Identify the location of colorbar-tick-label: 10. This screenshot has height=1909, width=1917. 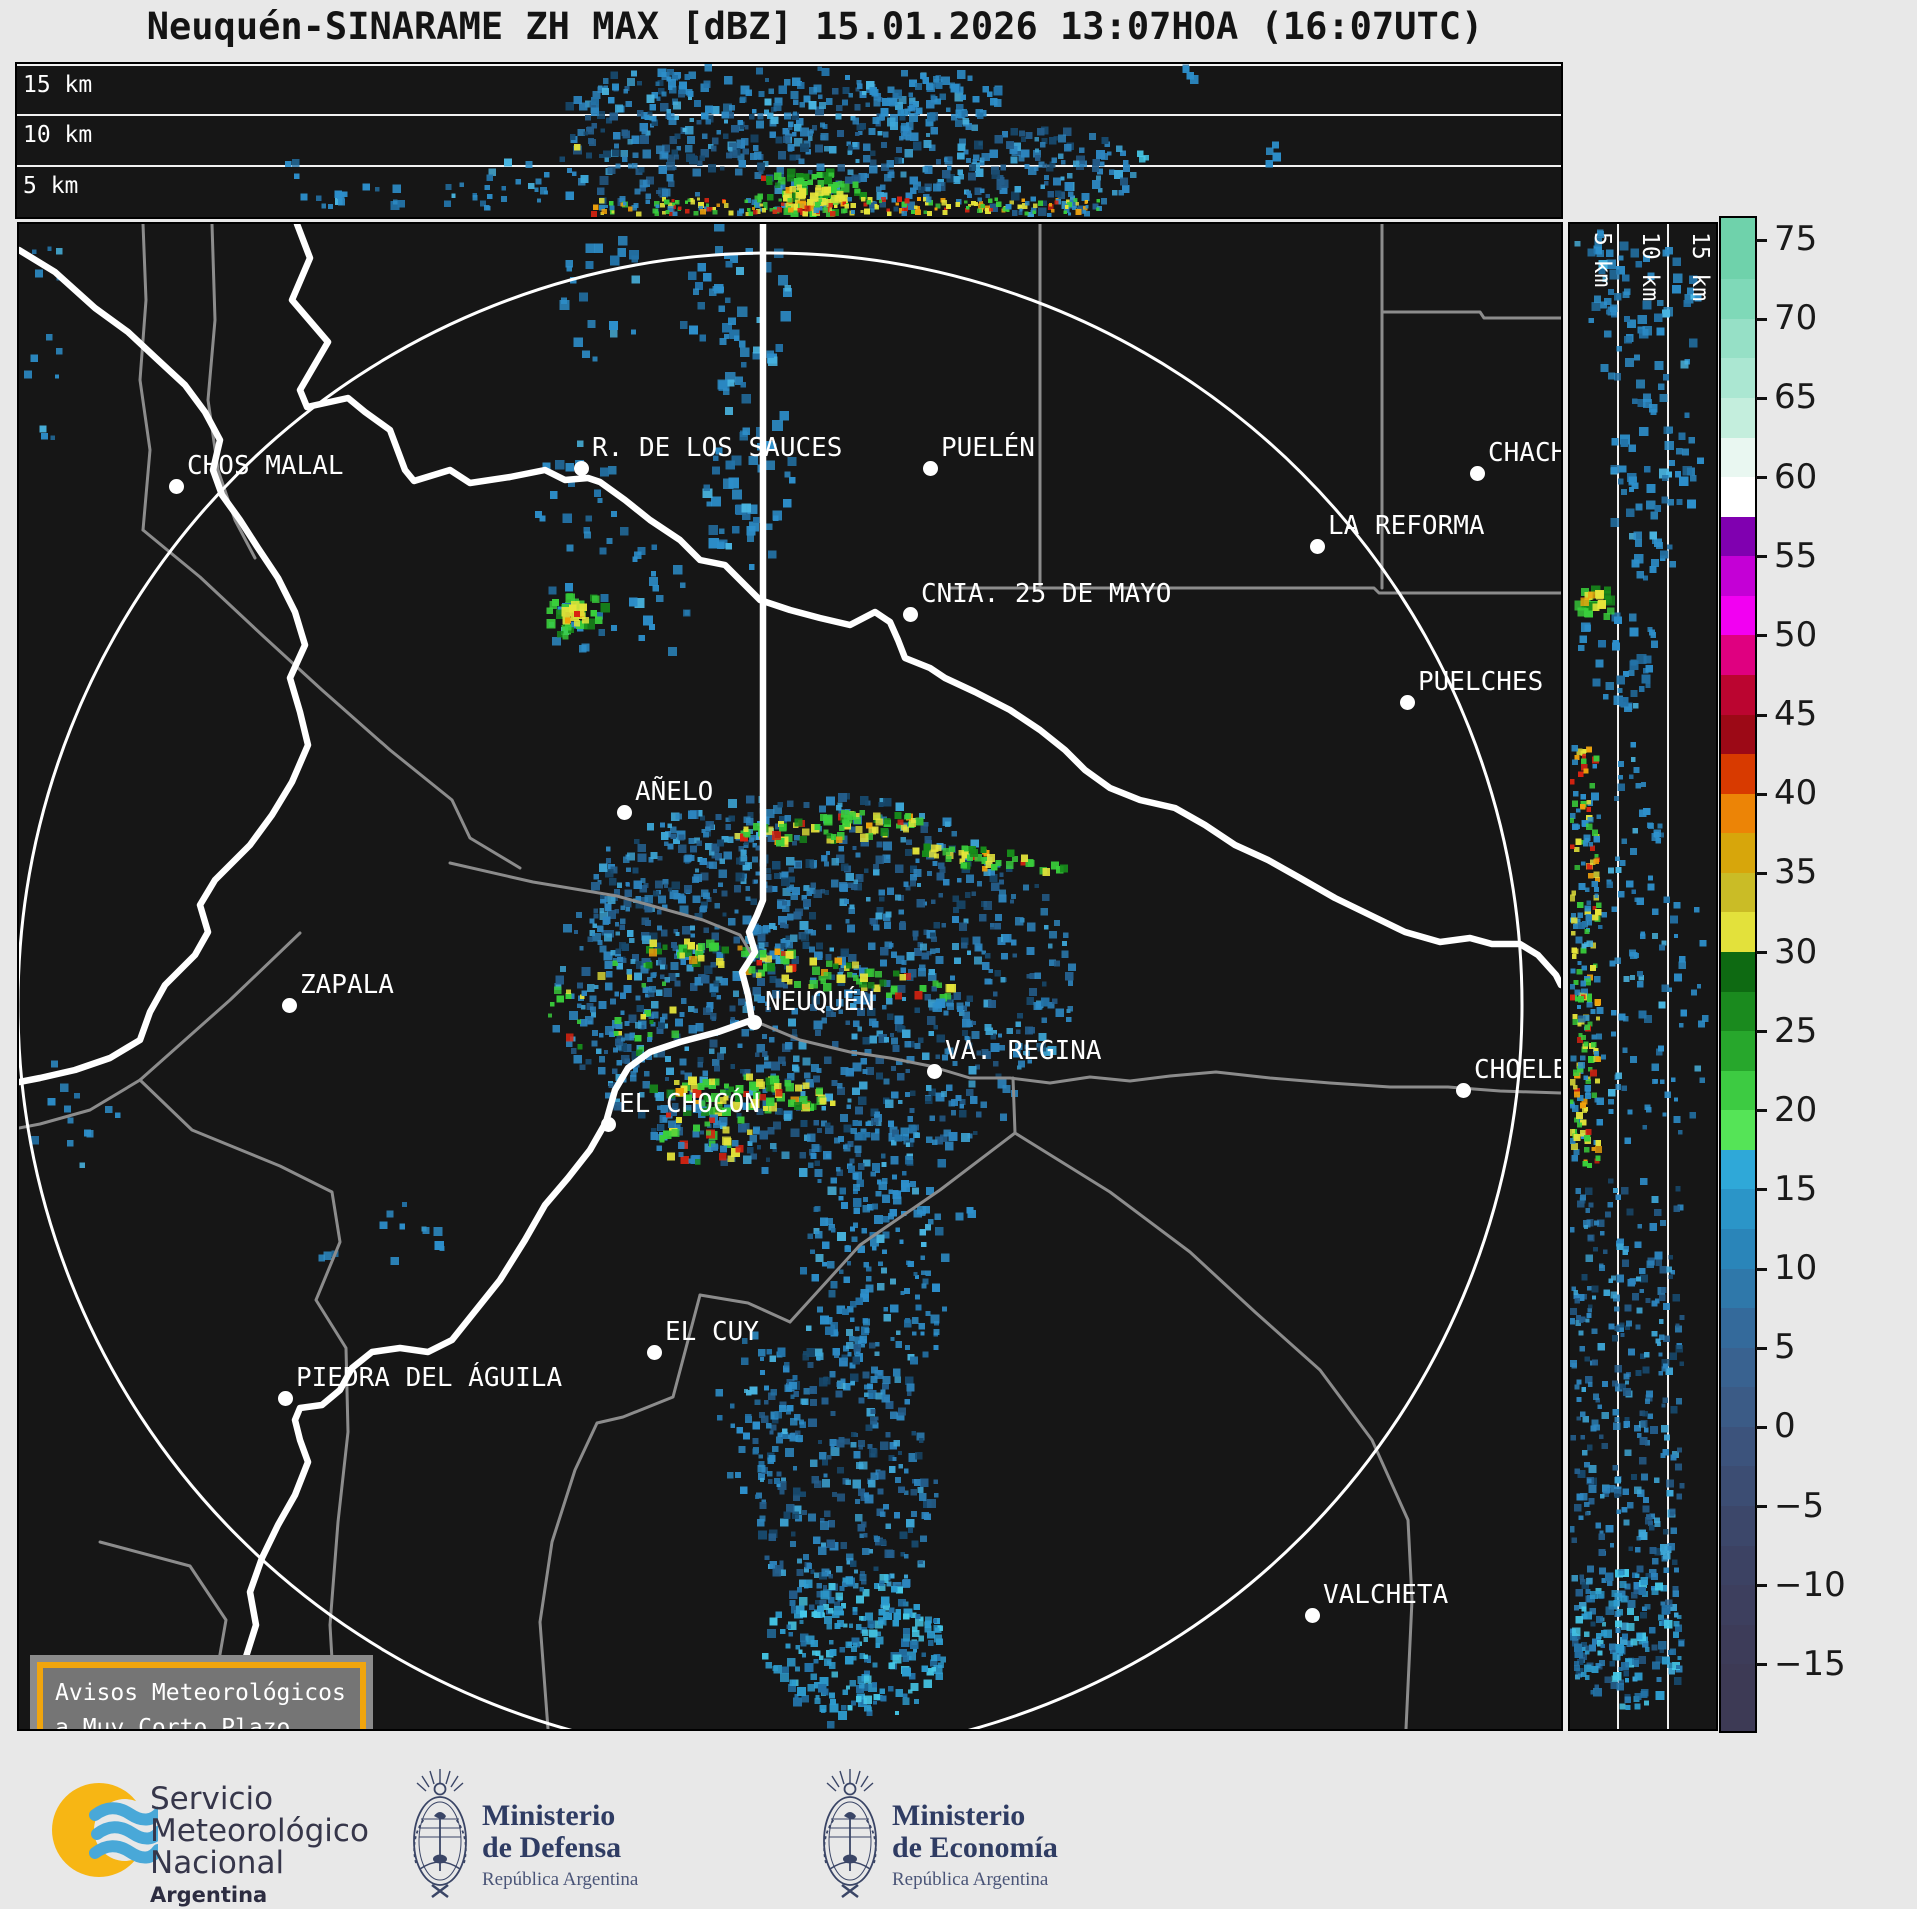
(1796, 1268).